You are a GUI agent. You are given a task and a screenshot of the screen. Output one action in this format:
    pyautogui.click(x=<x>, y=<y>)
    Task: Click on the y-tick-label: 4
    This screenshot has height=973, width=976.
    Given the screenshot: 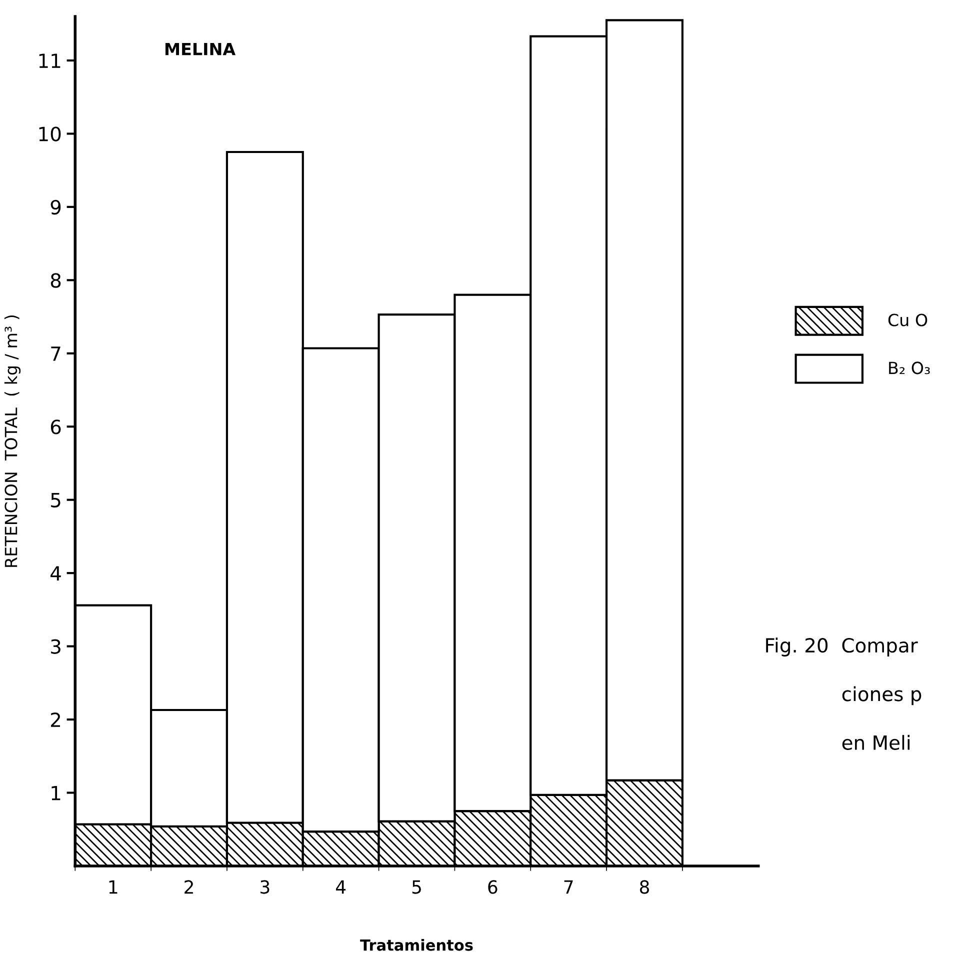 What is the action you would take?
    pyautogui.click(x=55, y=573)
    